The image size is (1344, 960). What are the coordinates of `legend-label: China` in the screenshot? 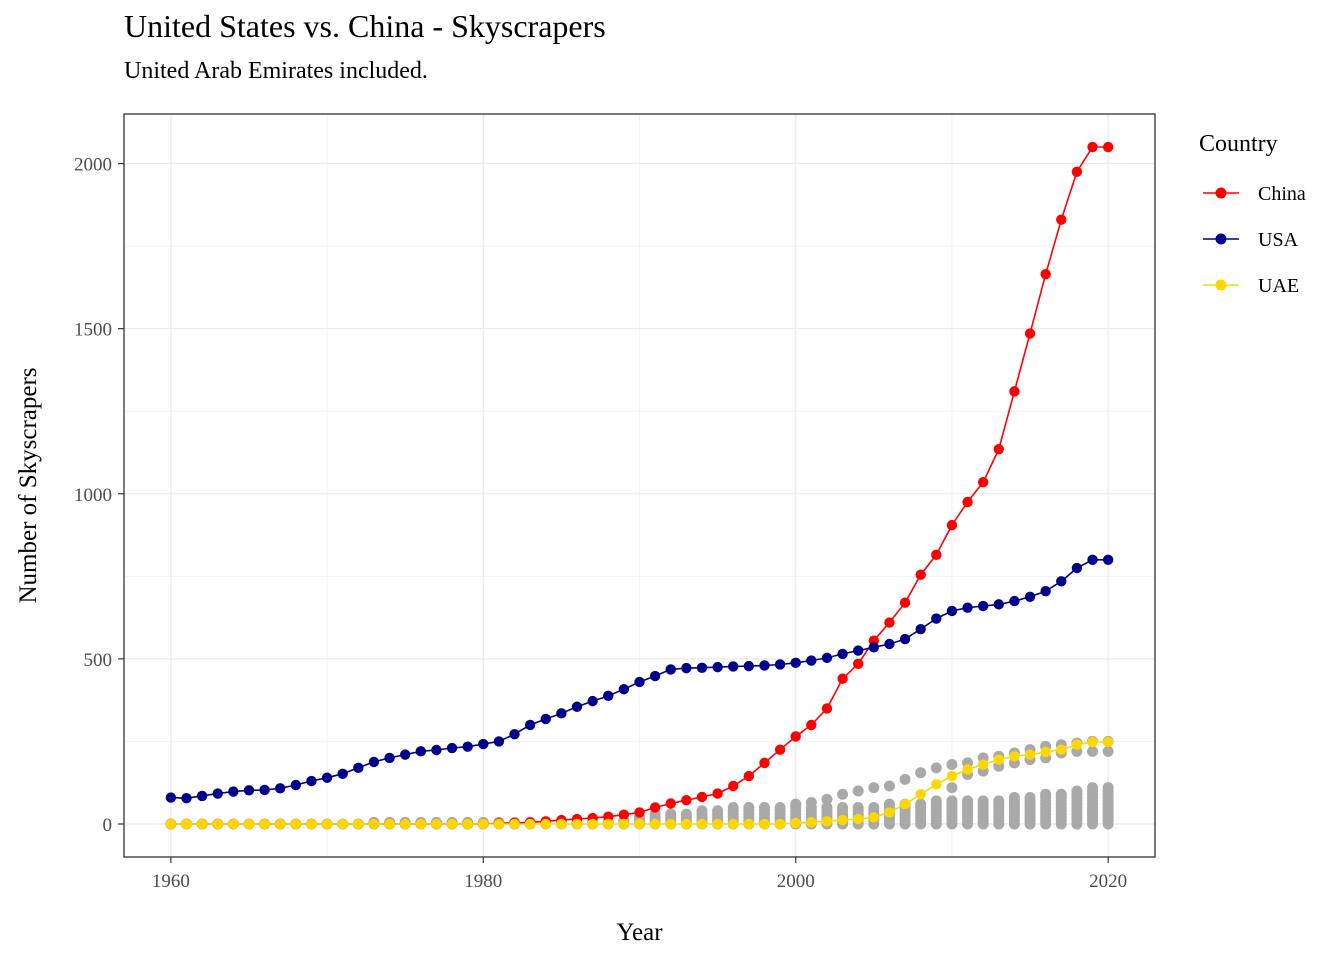 It's located at (1282, 194).